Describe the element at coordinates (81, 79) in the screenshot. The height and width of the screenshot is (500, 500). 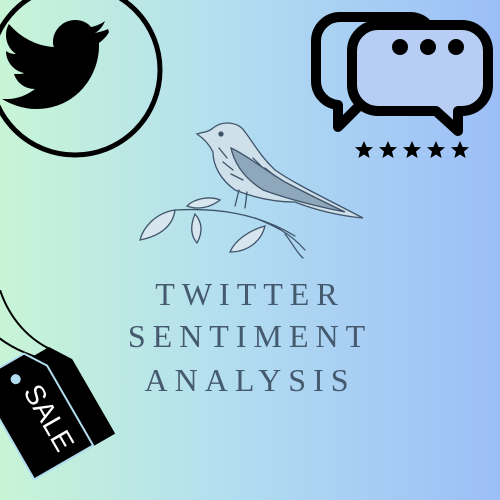
I see `twitter-bird-icon` at that location.